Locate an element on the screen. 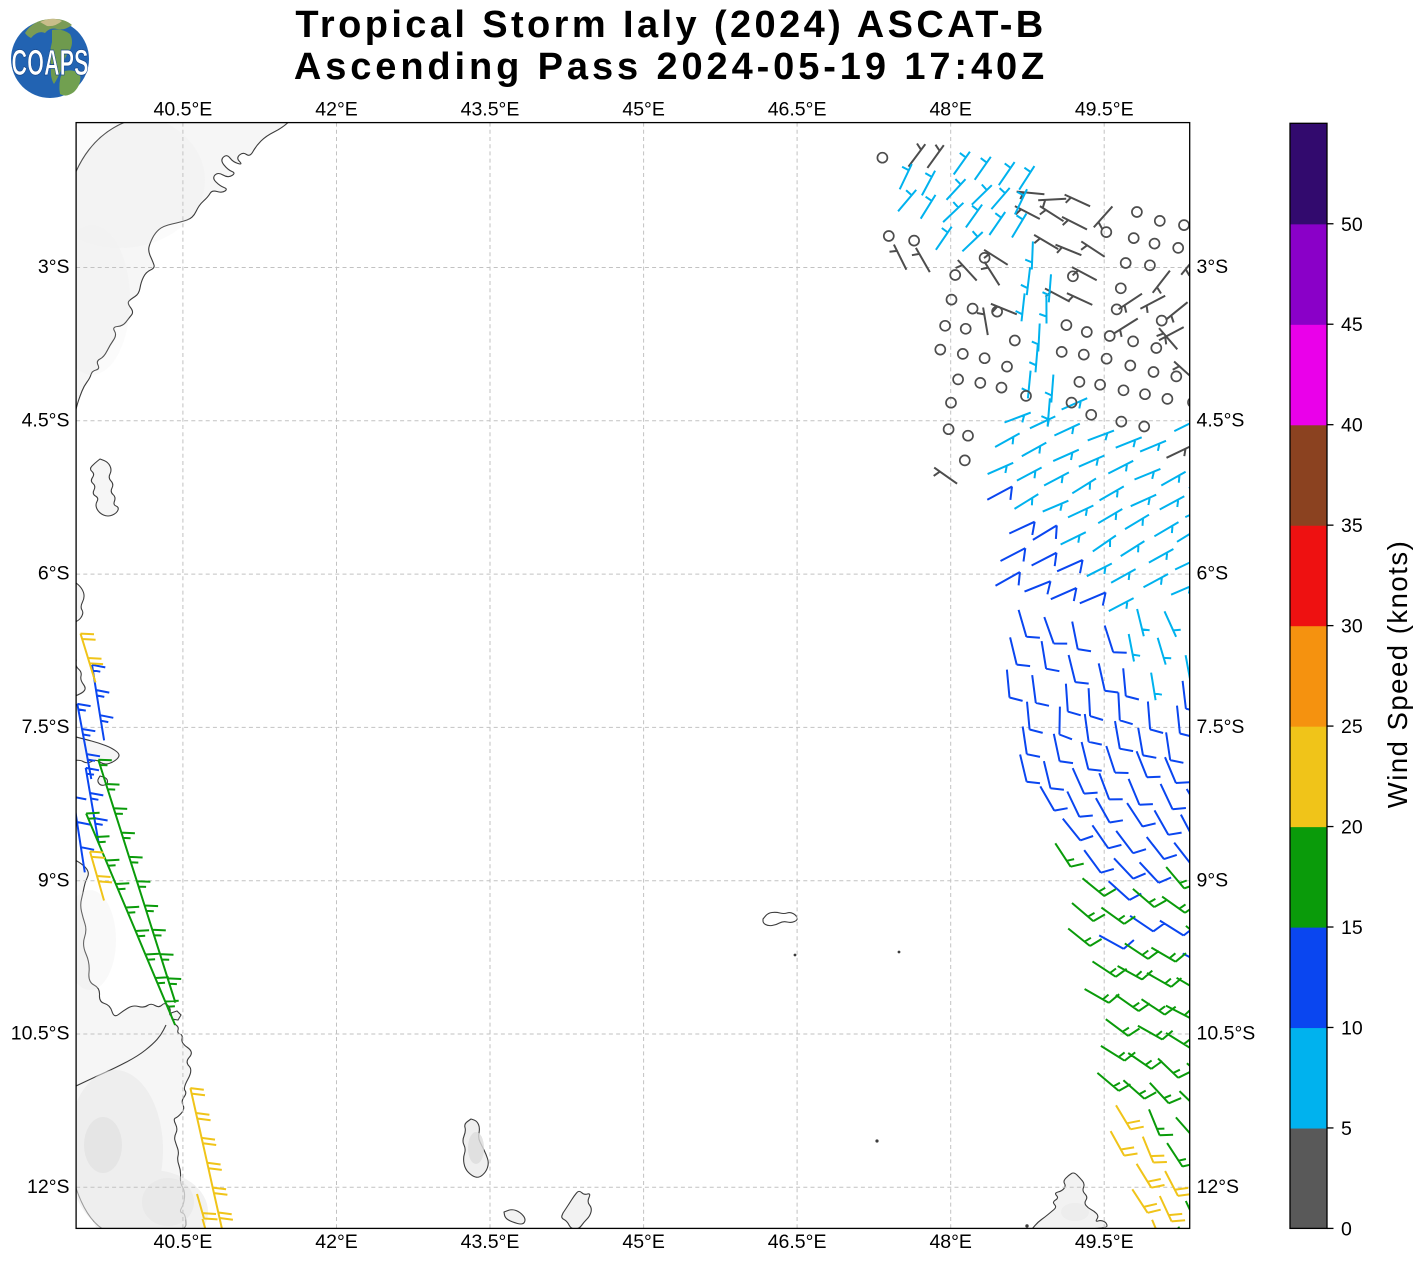  svg-text: 50 is located at coordinates (1352, 225).